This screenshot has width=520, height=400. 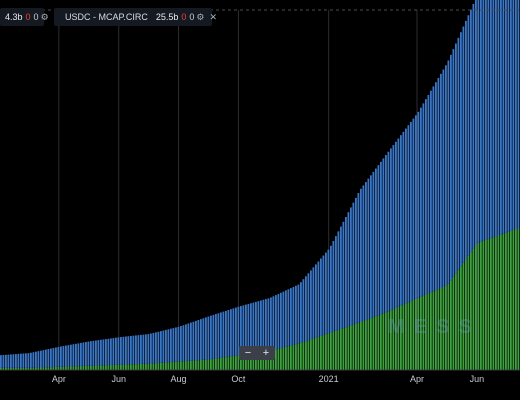 I want to click on legend-item-1: USDC - MCAP.CIRC 25.5b 0 0 ⚙ ✕, so click(x=135, y=17).